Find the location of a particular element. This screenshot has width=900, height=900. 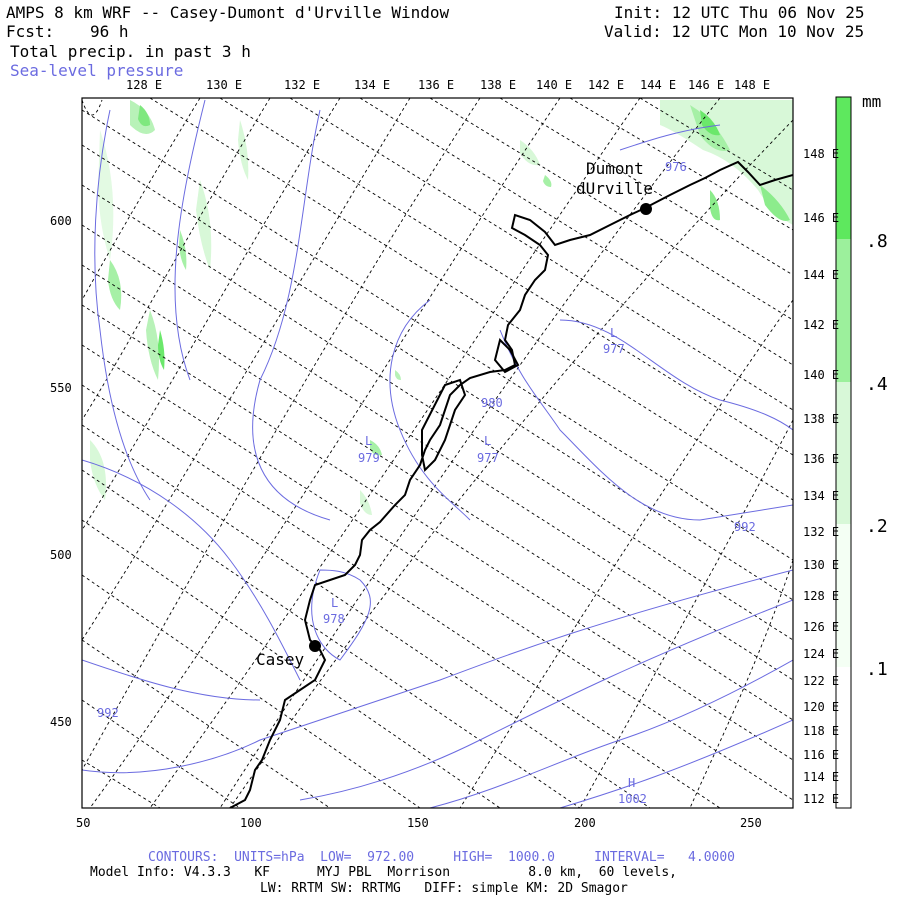

forecast-label: Fcst: is located at coordinates (30, 31).